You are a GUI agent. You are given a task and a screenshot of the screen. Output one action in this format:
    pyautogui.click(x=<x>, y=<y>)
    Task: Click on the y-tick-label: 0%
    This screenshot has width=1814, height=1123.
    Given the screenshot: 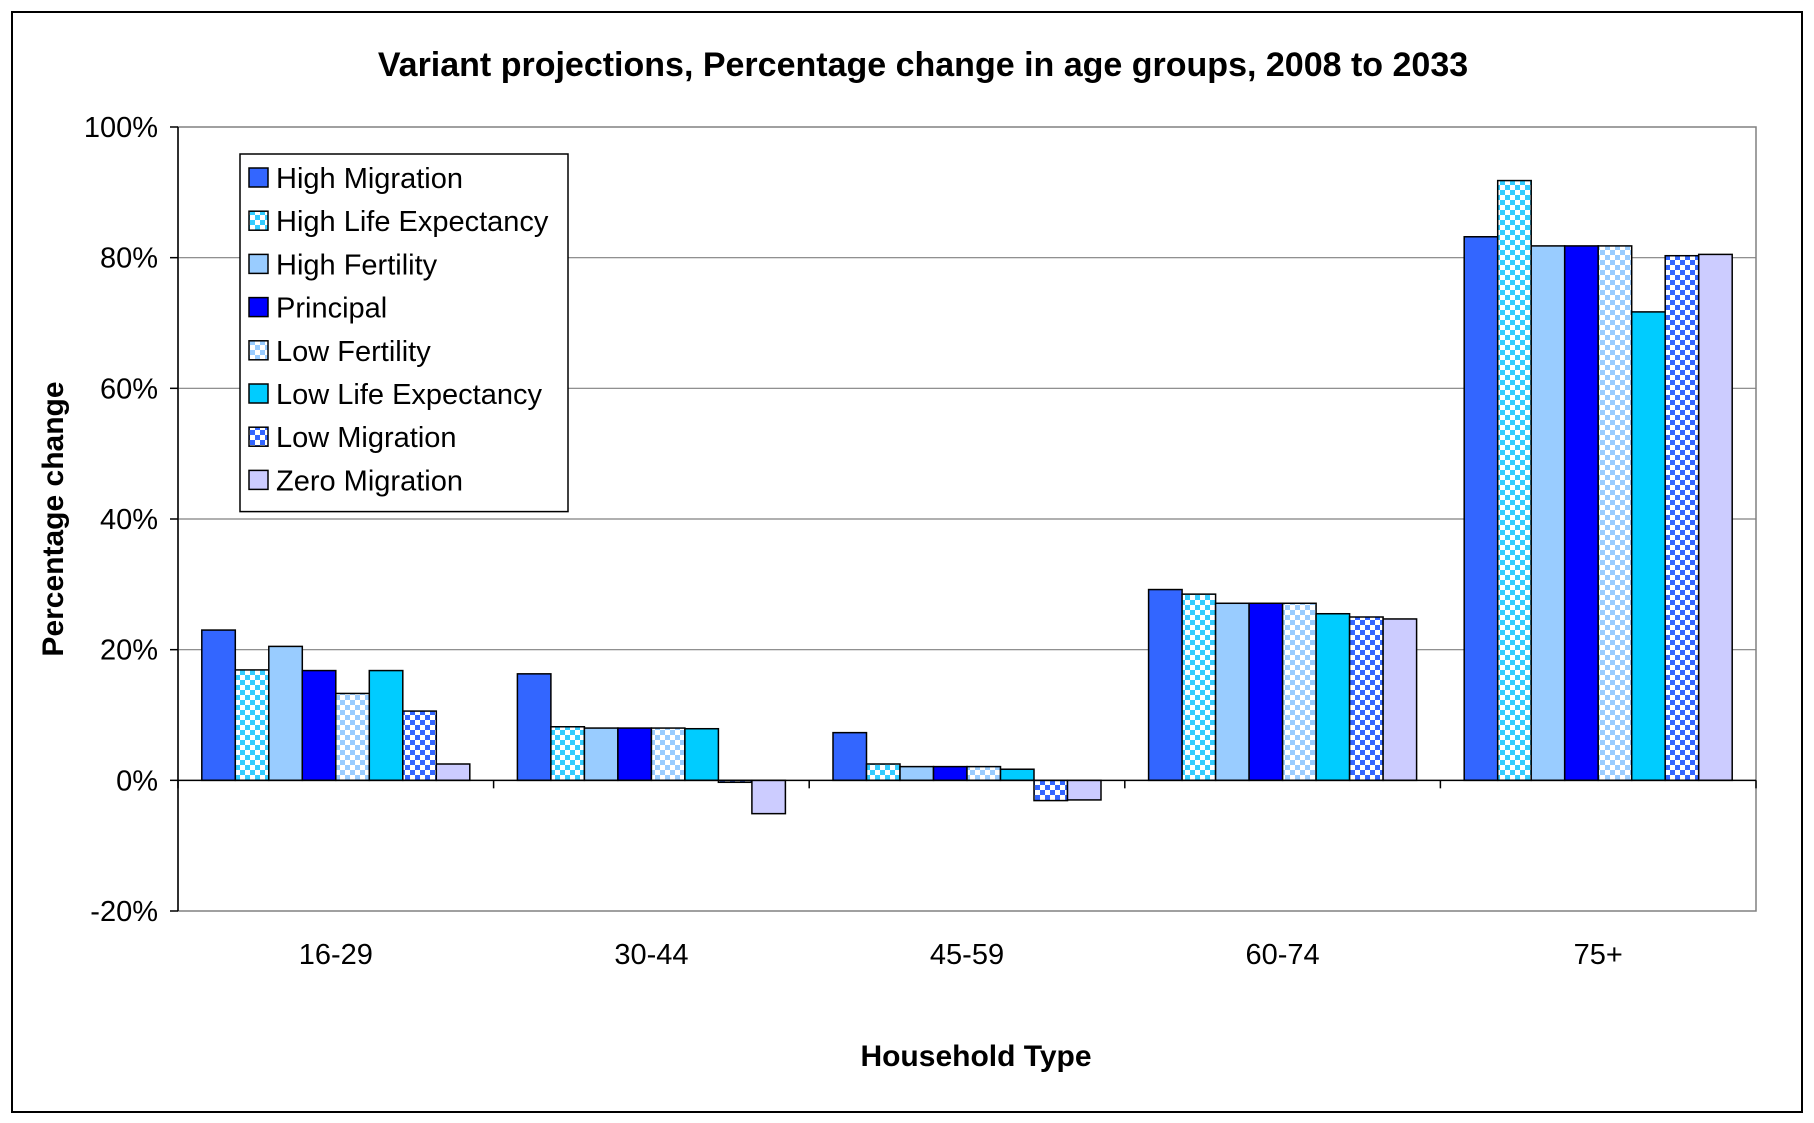 What is the action you would take?
    pyautogui.click(x=137, y=781)
    